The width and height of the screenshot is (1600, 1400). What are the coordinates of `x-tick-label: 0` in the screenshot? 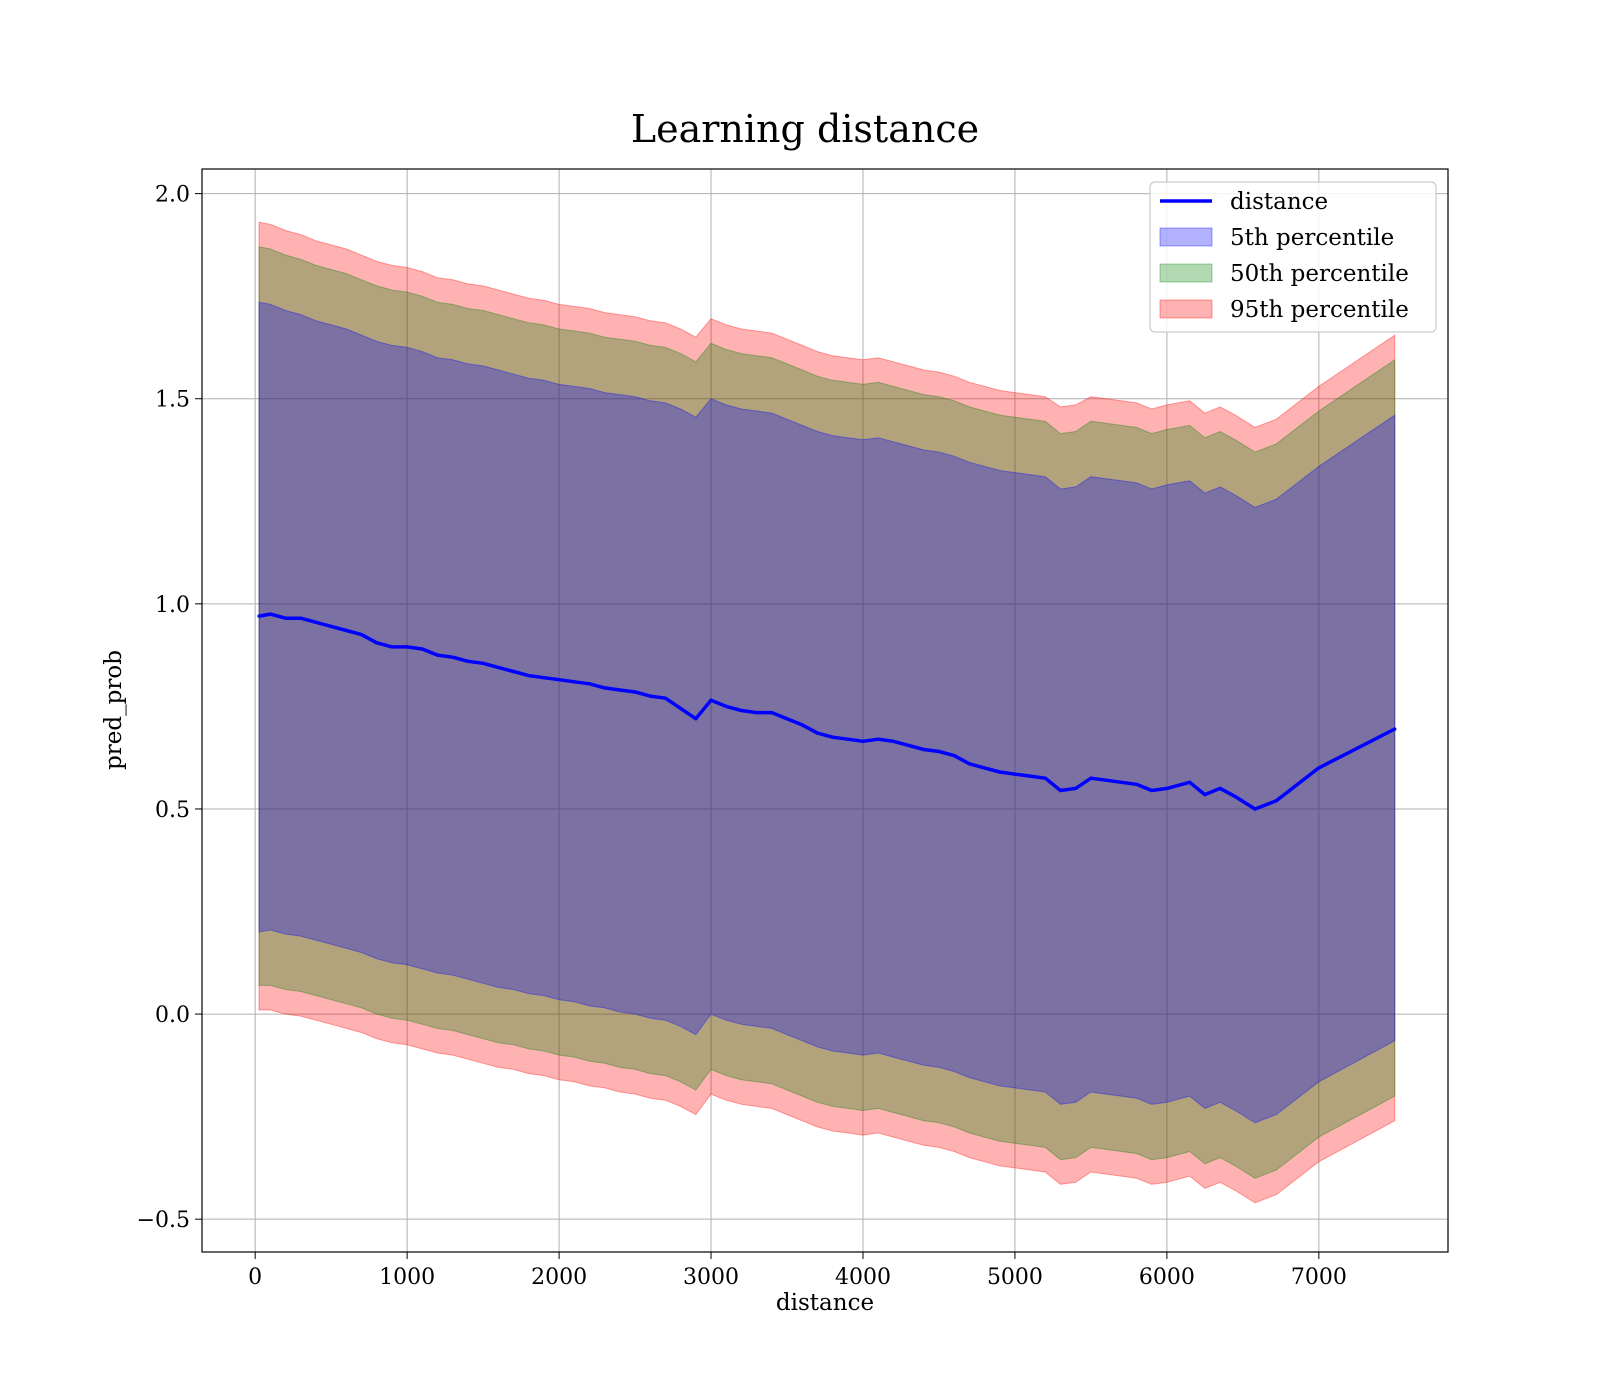 It's located at (255, 1277).